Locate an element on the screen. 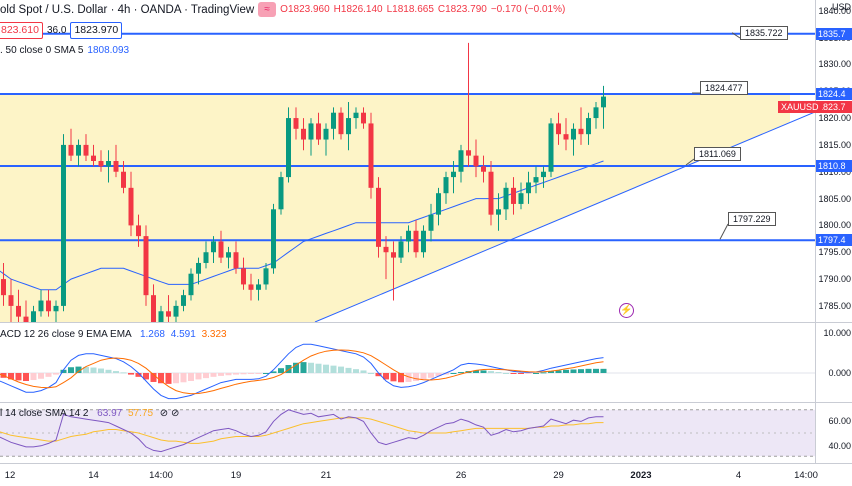 This screenshot has height=486, width=852. ohlc-low: L1818.665 is located at coordinates (410, 9).